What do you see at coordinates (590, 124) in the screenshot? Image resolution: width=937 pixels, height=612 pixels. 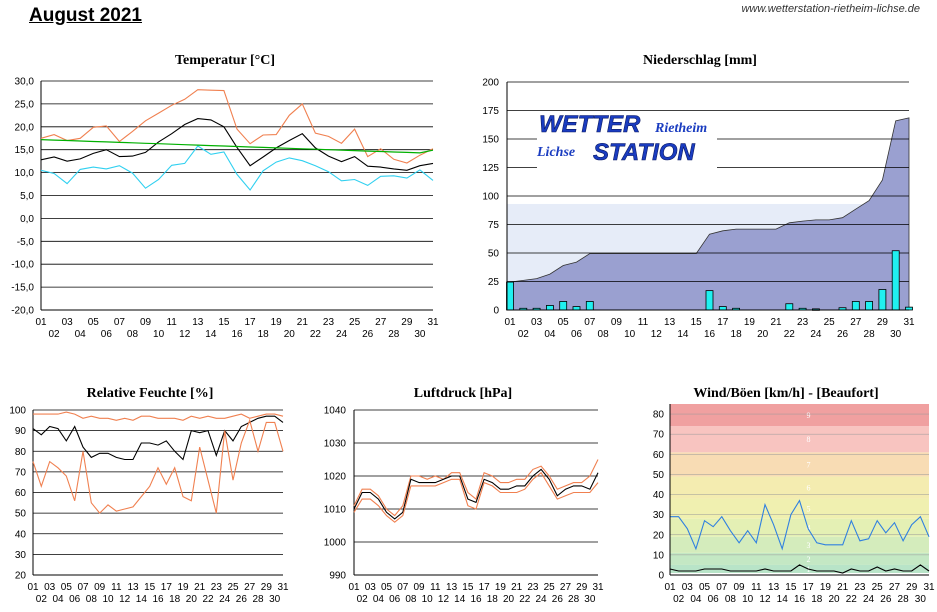 I see `logo-word-wetter: WETTER` at bounding box center [590, 124].